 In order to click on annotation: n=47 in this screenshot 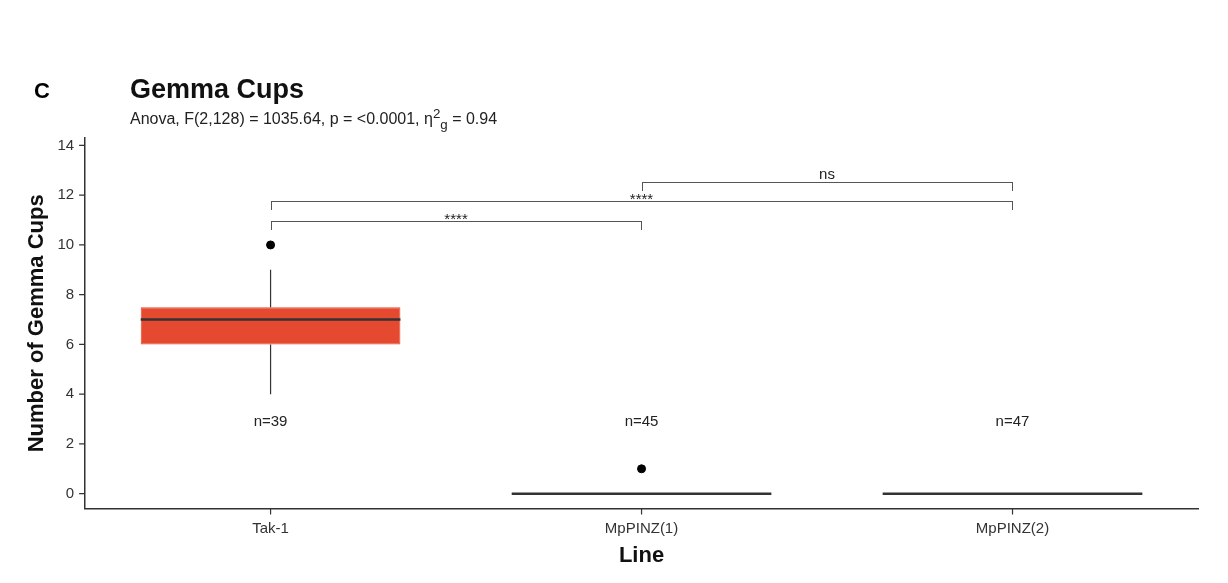, I will do `click(1012, 420)`.